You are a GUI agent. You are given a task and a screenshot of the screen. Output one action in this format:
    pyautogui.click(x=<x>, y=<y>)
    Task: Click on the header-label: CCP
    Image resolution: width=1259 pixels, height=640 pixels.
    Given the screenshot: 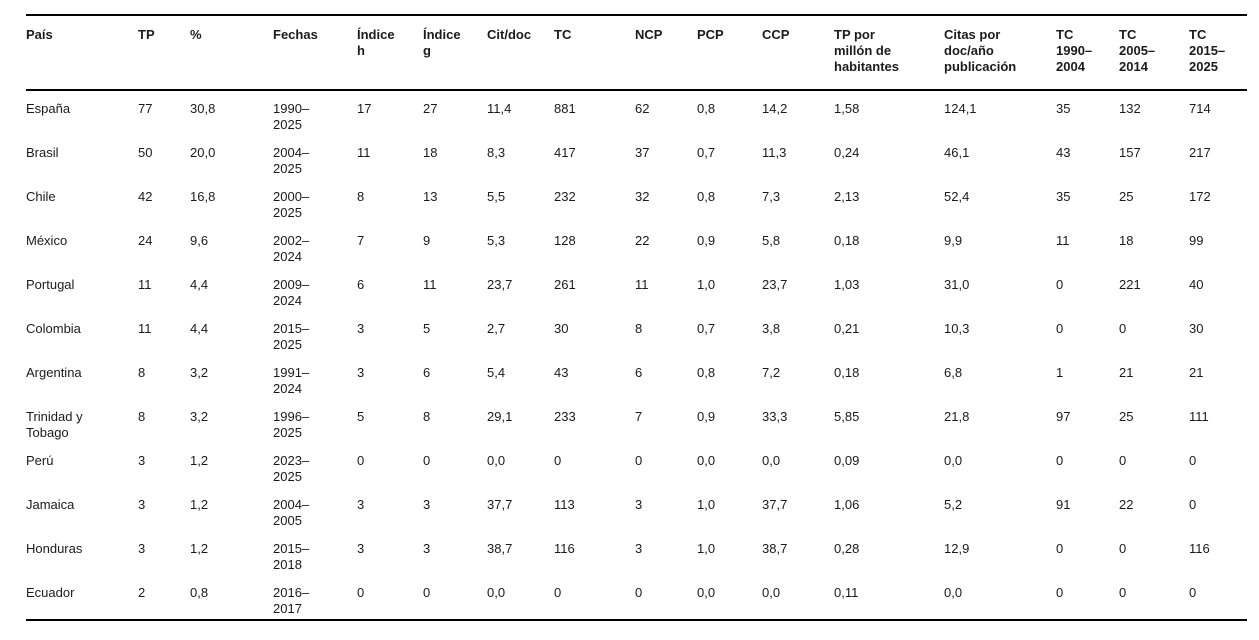 What is the action you would take?
    pyautogui.click(x=776, y=34)
    